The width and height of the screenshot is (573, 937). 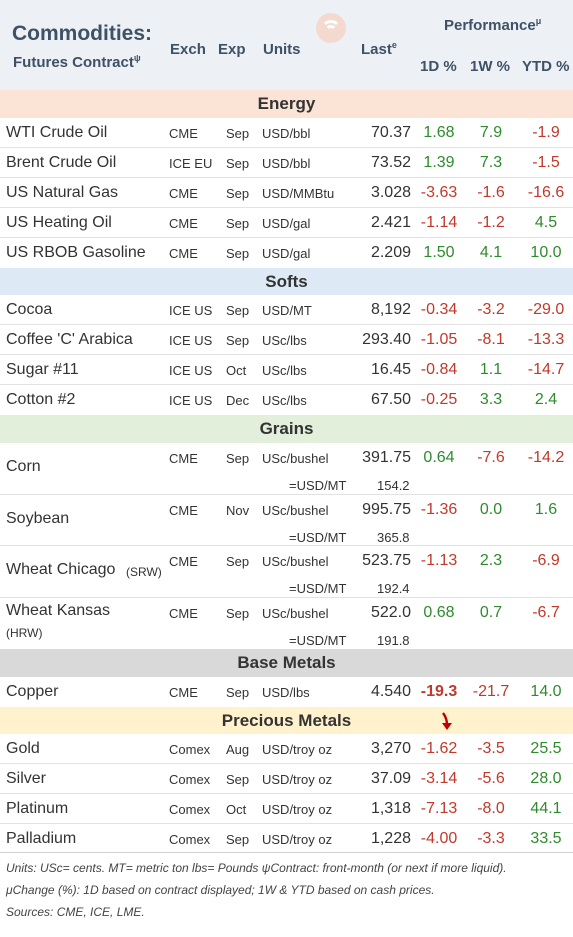 What do you see at coordinates (491, 222) in the screenshot?
I see `change-1w: -1.2` at bounding box center [491, 222].